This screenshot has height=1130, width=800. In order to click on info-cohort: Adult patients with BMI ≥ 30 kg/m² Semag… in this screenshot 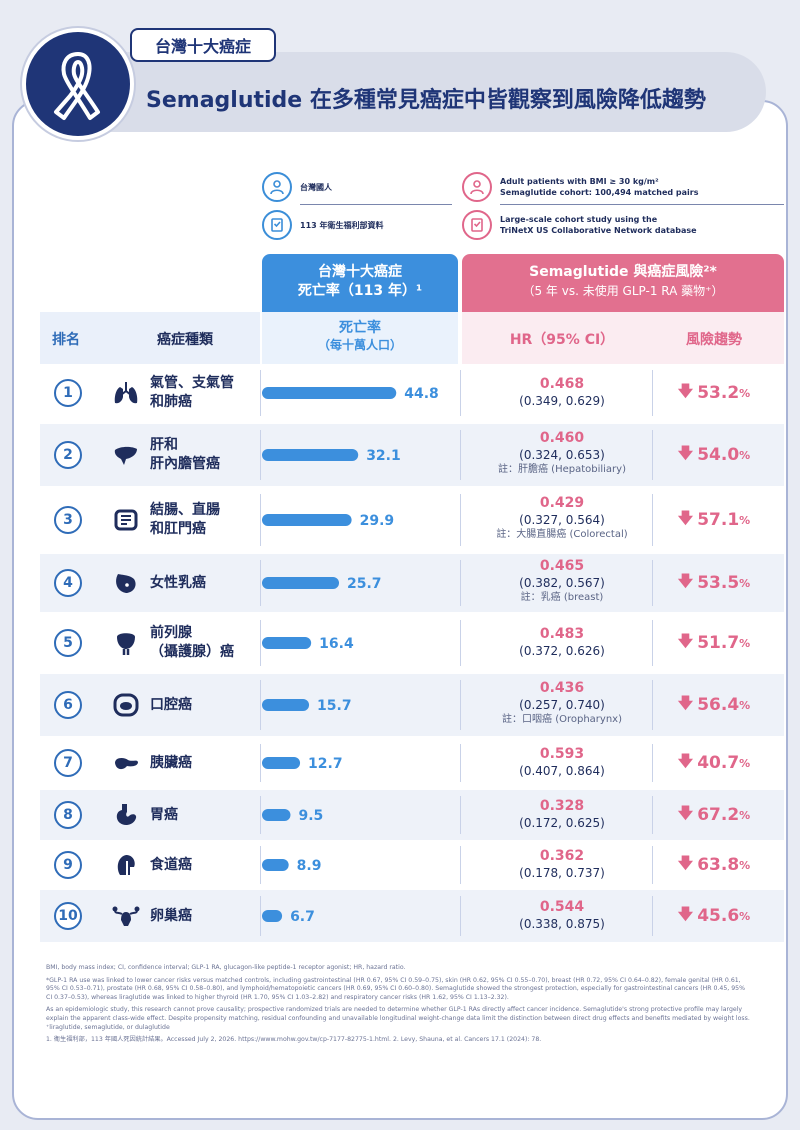, I will do `click(580, 187)`.